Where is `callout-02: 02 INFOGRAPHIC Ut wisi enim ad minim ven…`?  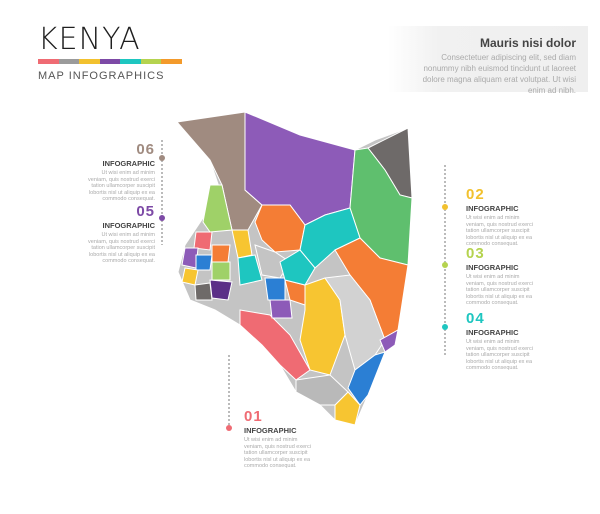 callout-02: 02 INFOGRAPHIC Ut wisi enim ad minim ven… is located at coordinates (501, 217).